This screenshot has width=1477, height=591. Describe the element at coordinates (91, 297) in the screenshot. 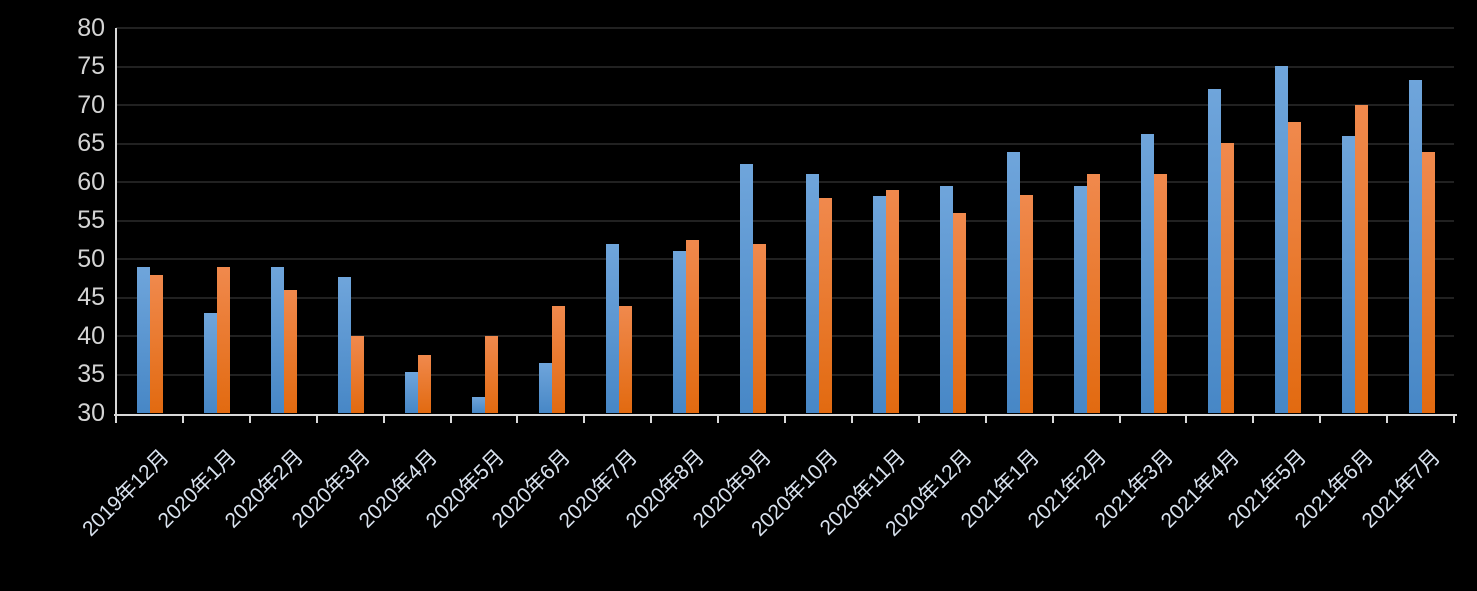

I see `y-axis-tick-label: 45` at that location.